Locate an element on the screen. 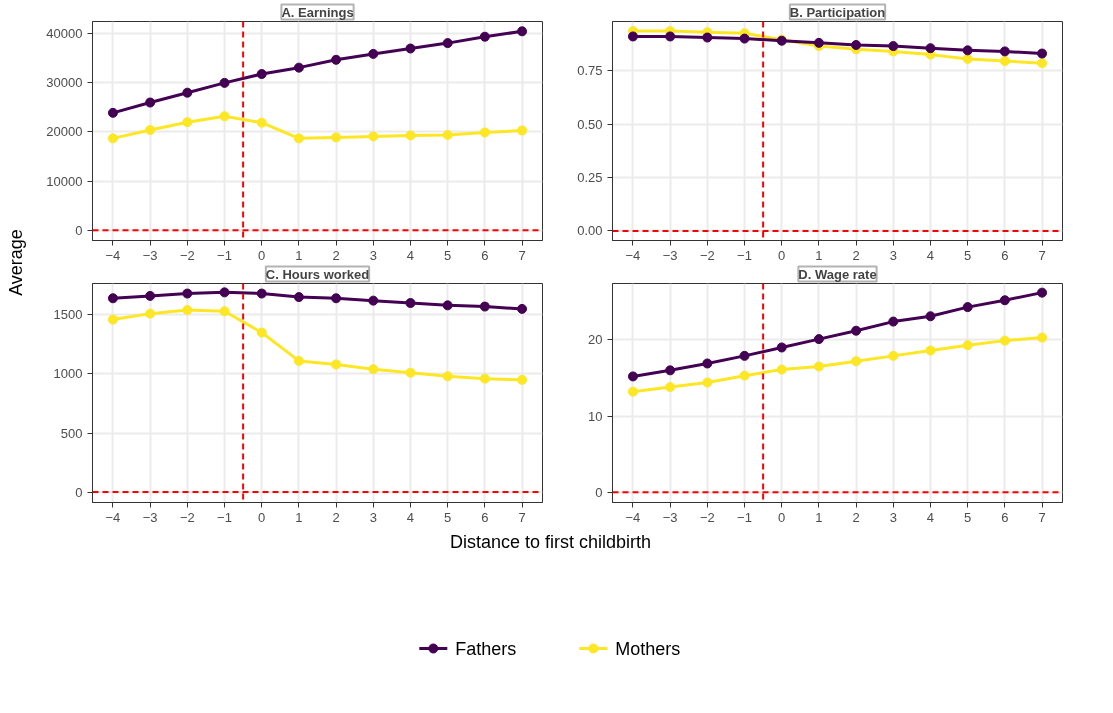 The width and height of the screenshot is (1113, 713). y-tick-label: 10 is located at coordinates (595, 416).